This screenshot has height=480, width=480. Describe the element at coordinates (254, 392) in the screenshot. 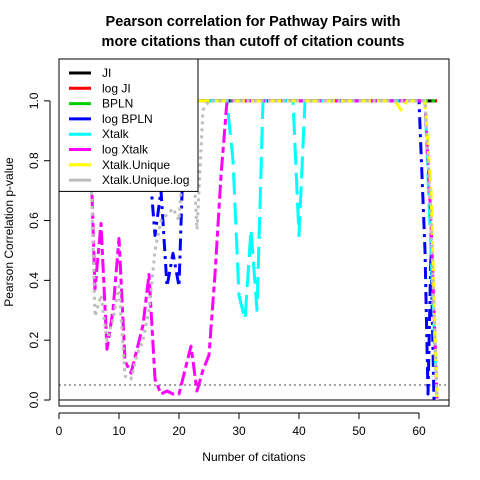

I see `reference-lines` at that location.